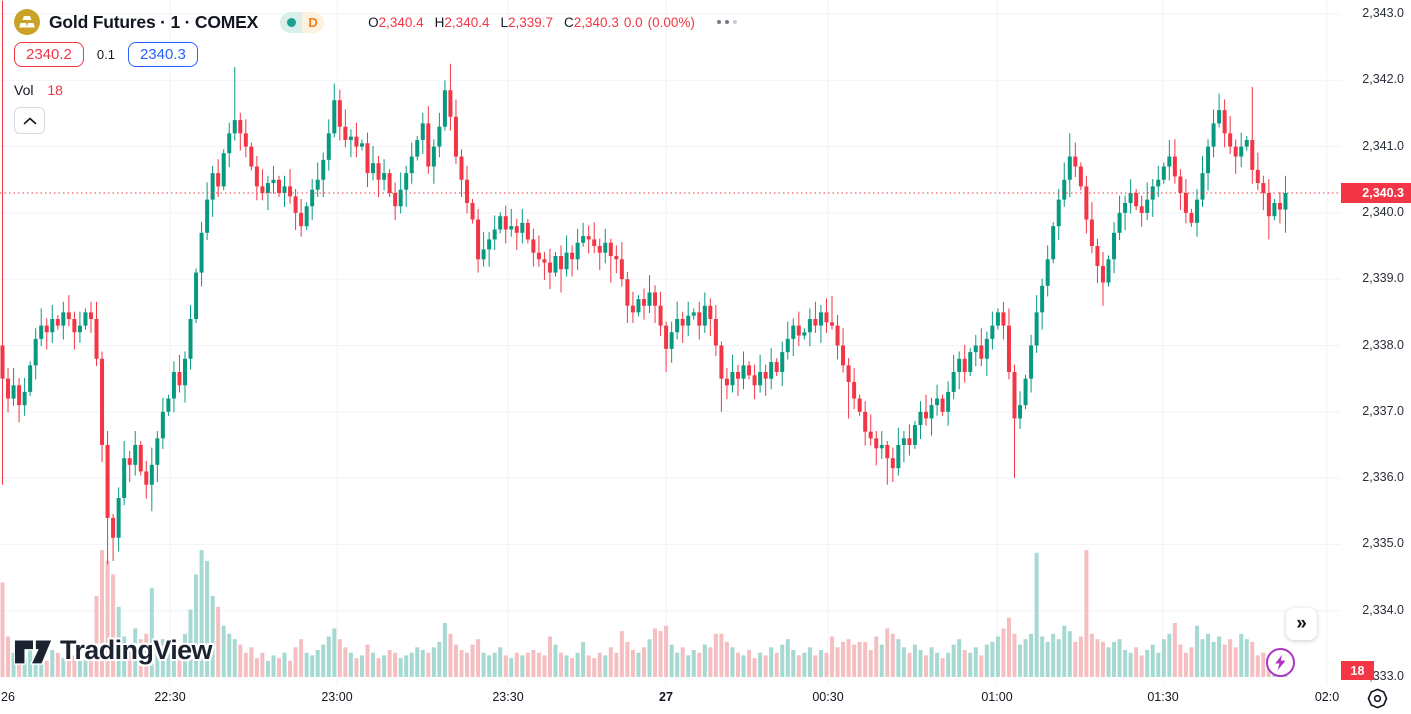  Describe the element at coordinates (727, 22) in the screenshot. I see `more-menu-icon` at that location.